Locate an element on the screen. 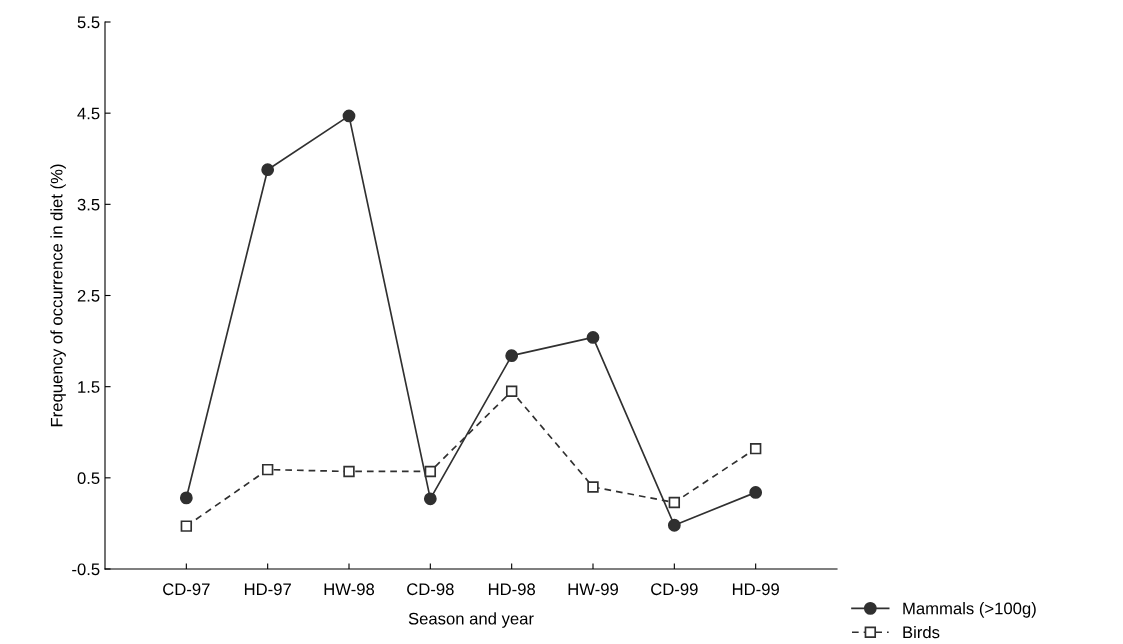 This screenshot has height=644, width=1123. y-tick-label: 2.5 is located at coordinates (88, 295).